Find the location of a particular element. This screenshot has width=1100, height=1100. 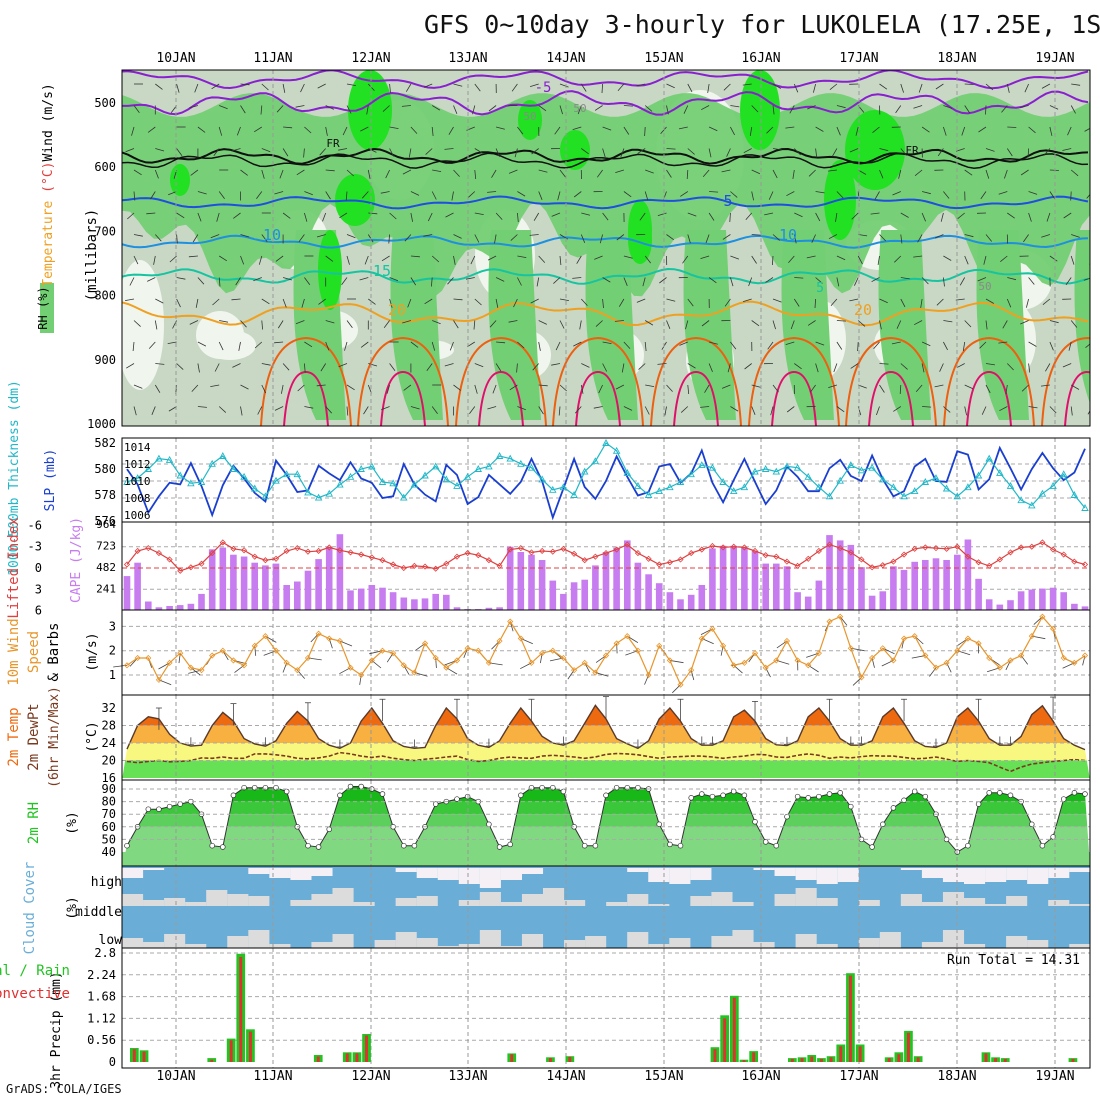

cloud-unit-label: (%) is located at coordinates (72, 907).